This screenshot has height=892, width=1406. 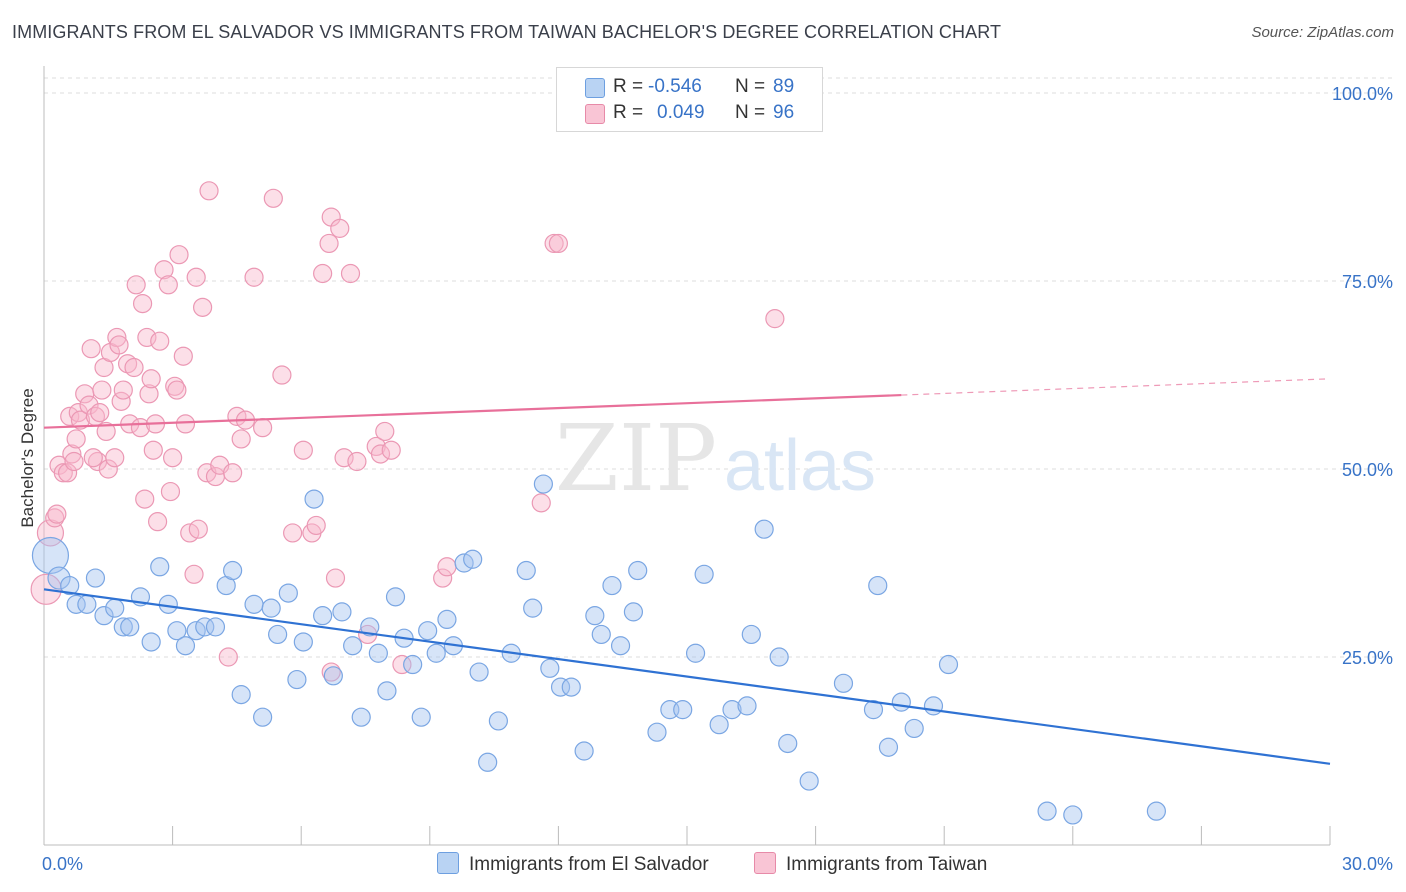 What do you see at coordinates (636, 458) in the screenshot?
I see `watermark-zip: ZIP` at bounding box center [636, 458].